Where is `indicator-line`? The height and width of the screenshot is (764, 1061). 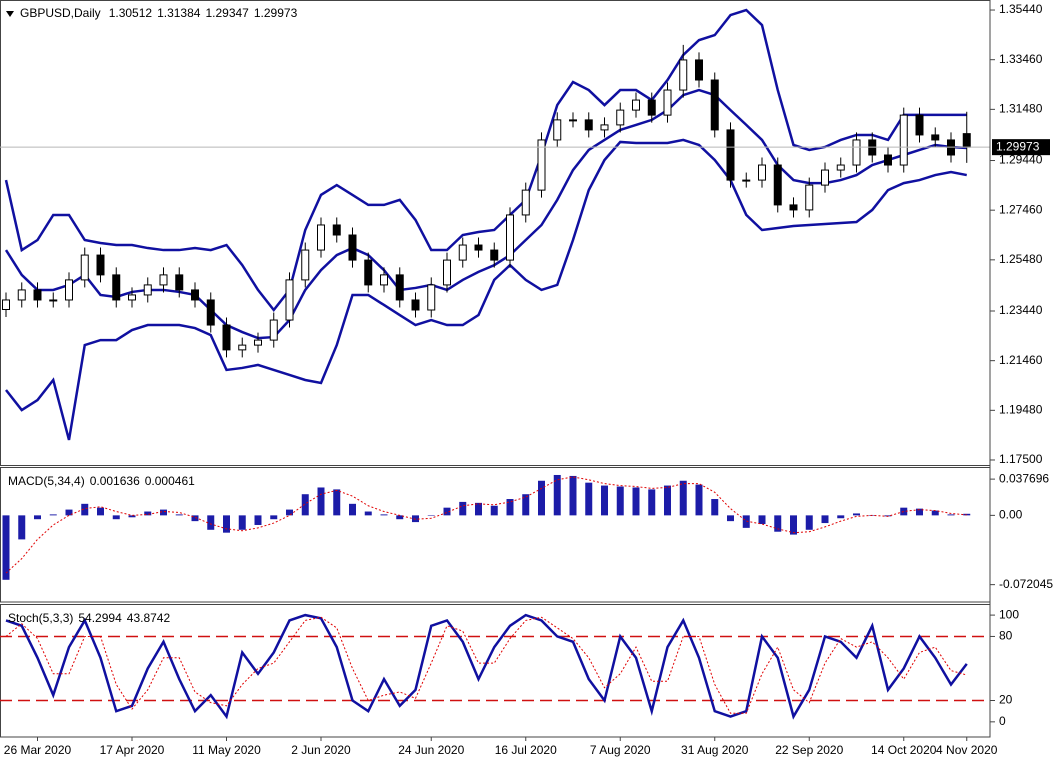 indicator-line is located at coordinates (486, 666).